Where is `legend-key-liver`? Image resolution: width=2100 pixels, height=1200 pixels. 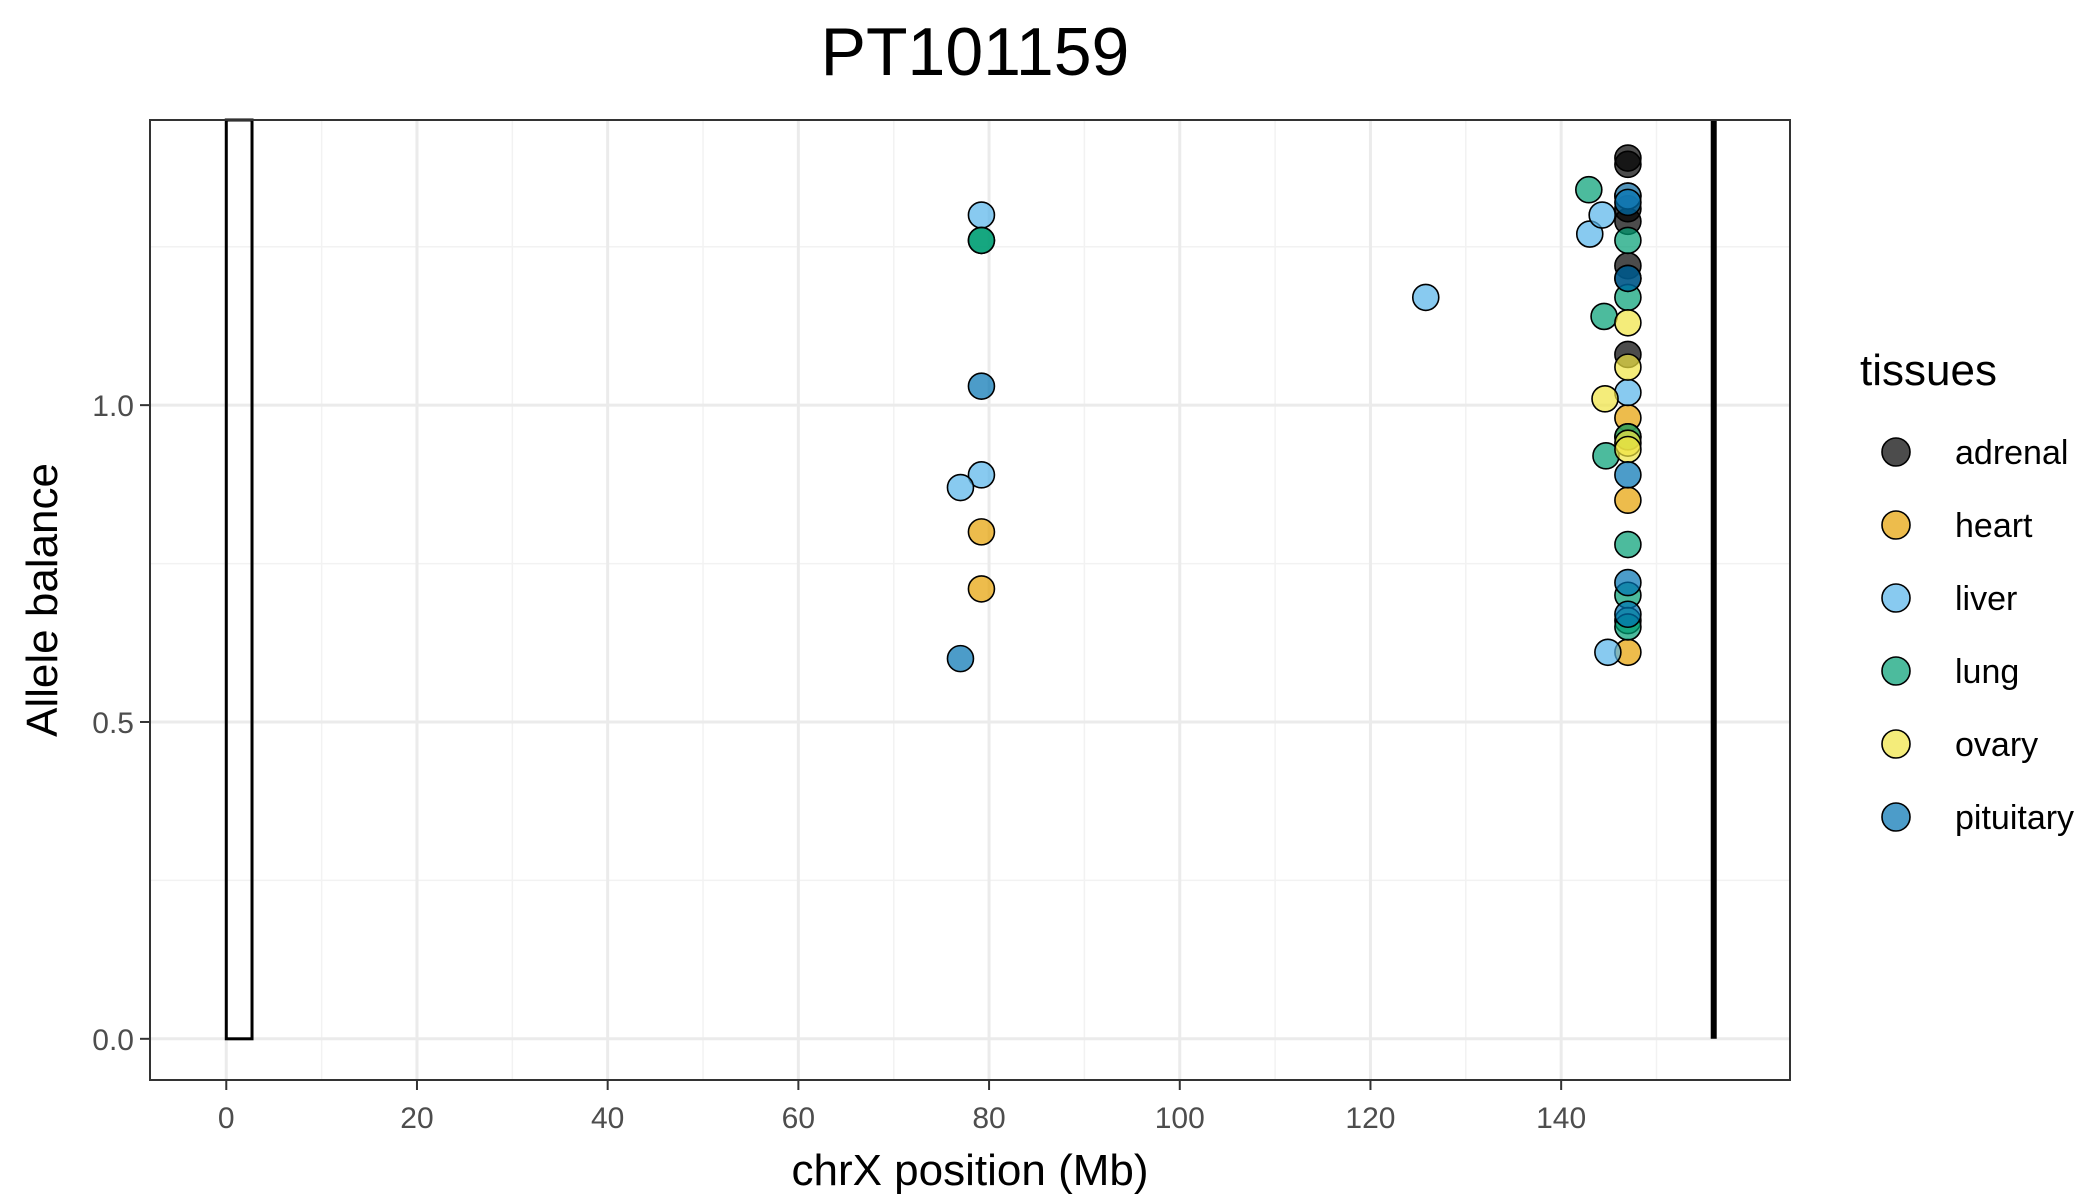
legend-key-liver is located at coordinates (1896, 598).